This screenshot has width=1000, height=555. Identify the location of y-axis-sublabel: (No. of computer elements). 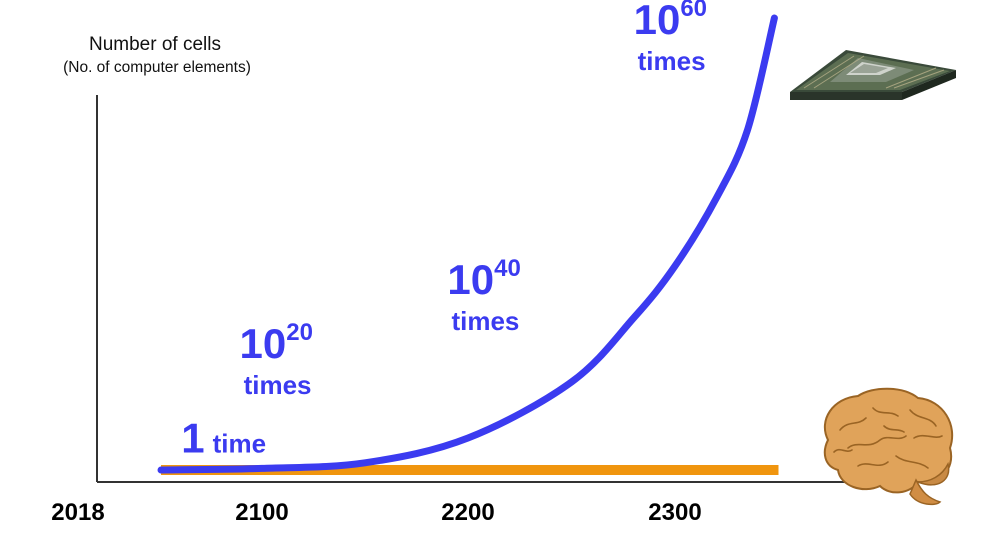
(157, 67).